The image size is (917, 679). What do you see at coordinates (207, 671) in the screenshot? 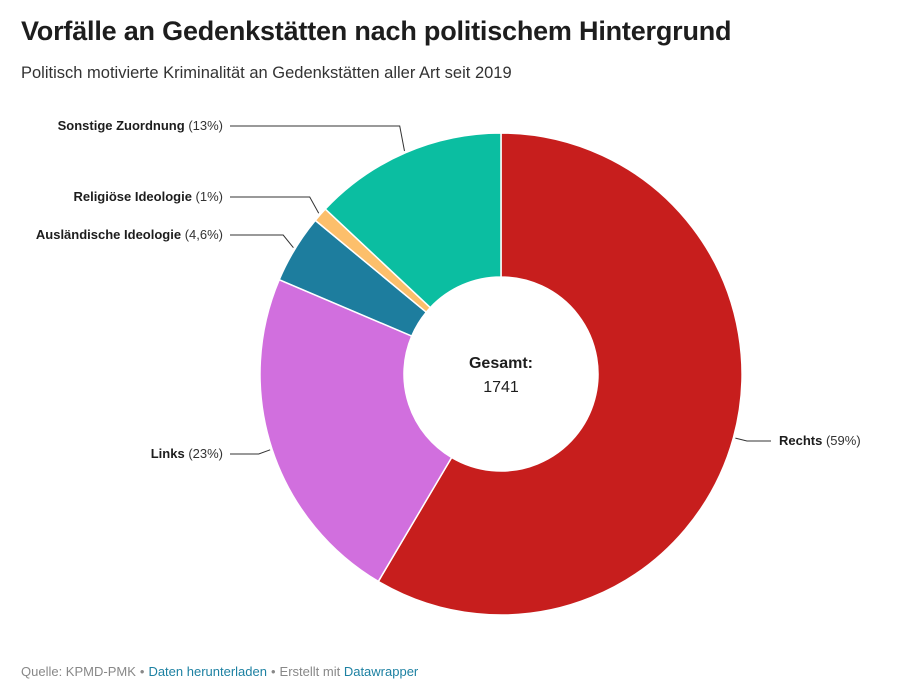
I see `download-data-link: Daten herunterladen` at bounding box center [207, 671].